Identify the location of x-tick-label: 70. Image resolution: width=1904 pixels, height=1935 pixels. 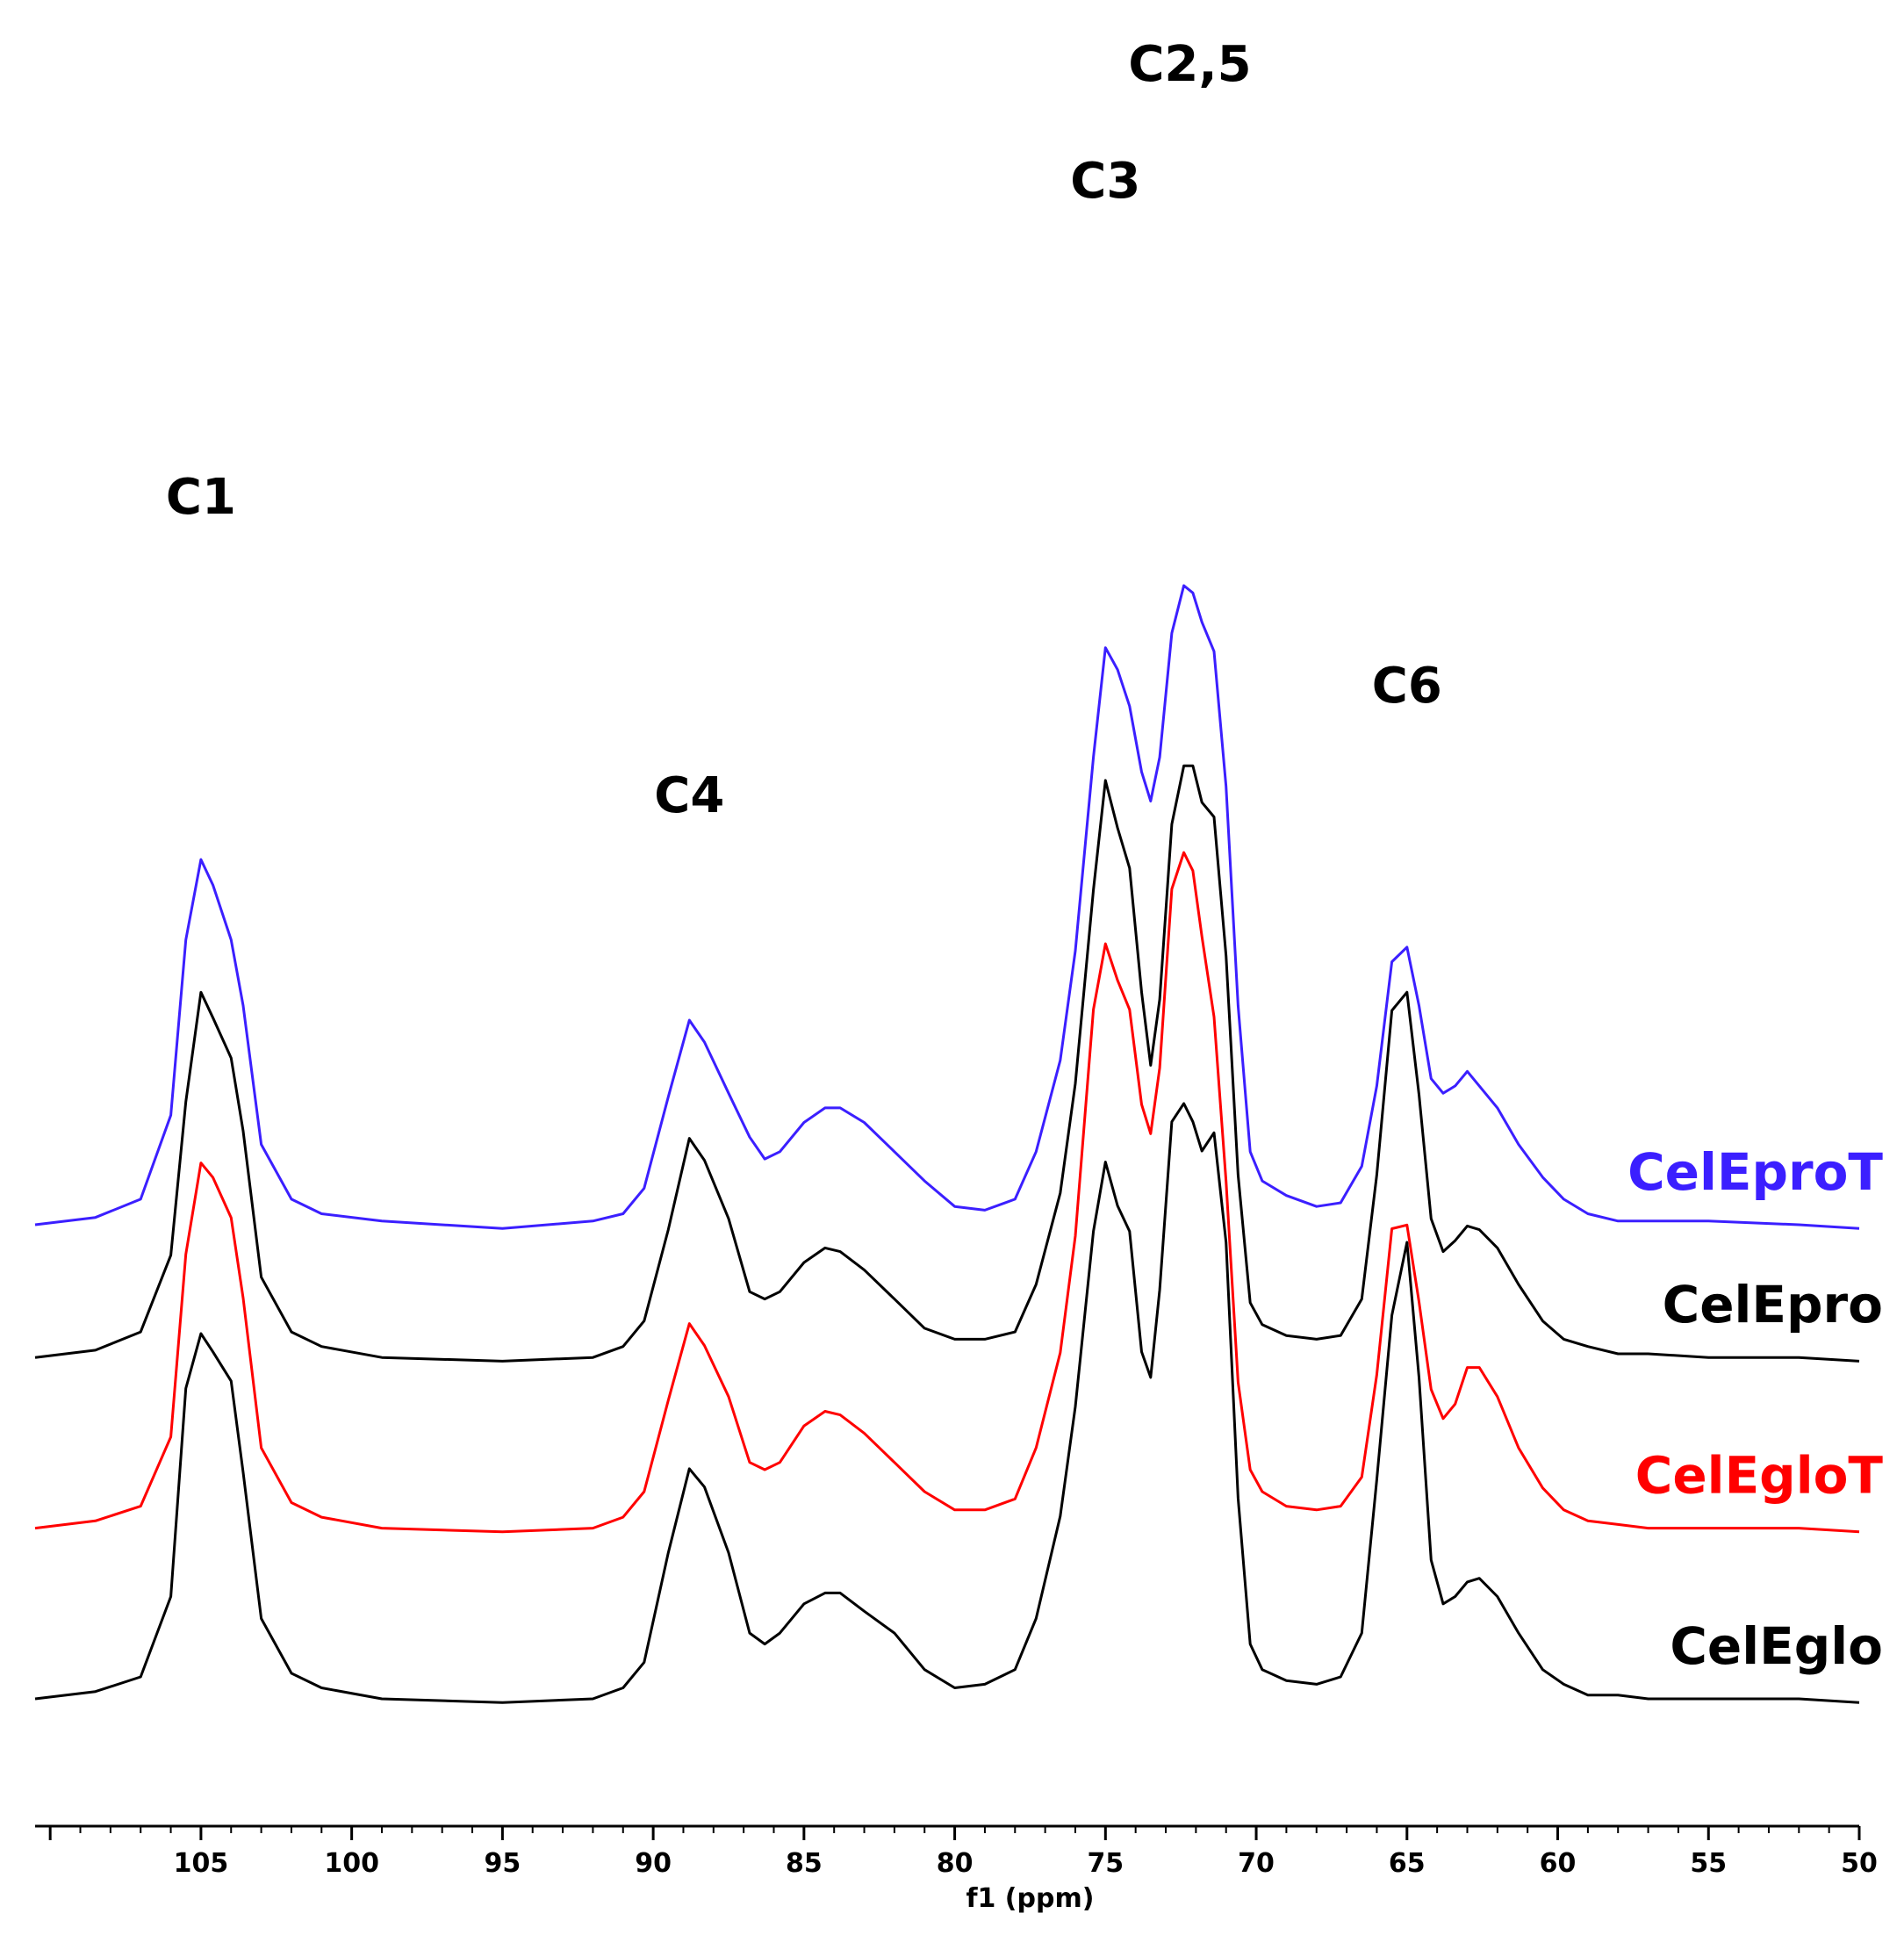
(1256, 1863).